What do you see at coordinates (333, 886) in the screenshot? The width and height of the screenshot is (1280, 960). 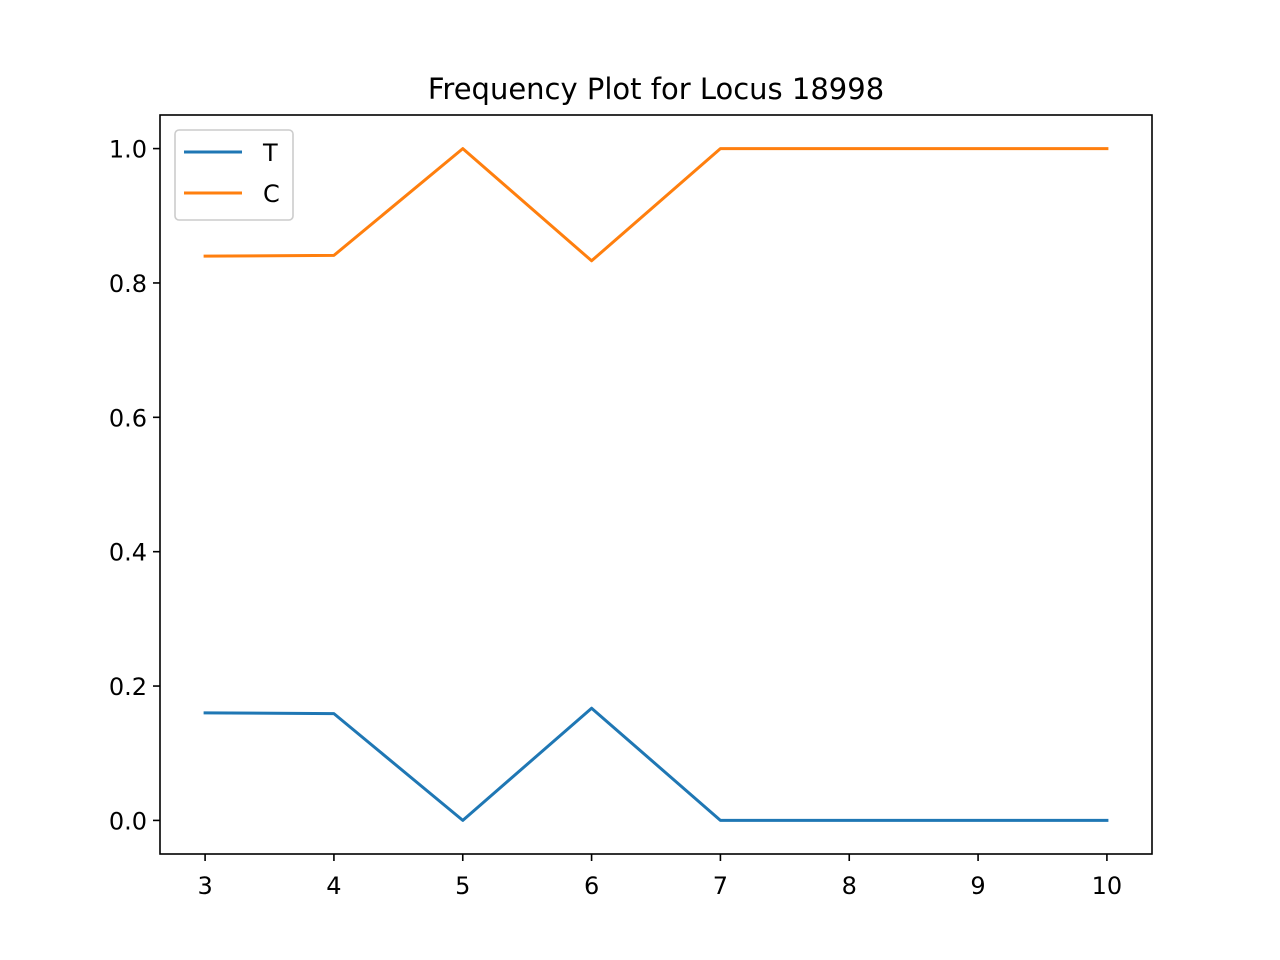 I see `x-tick-label: 4` at bounding box center [333, 886].